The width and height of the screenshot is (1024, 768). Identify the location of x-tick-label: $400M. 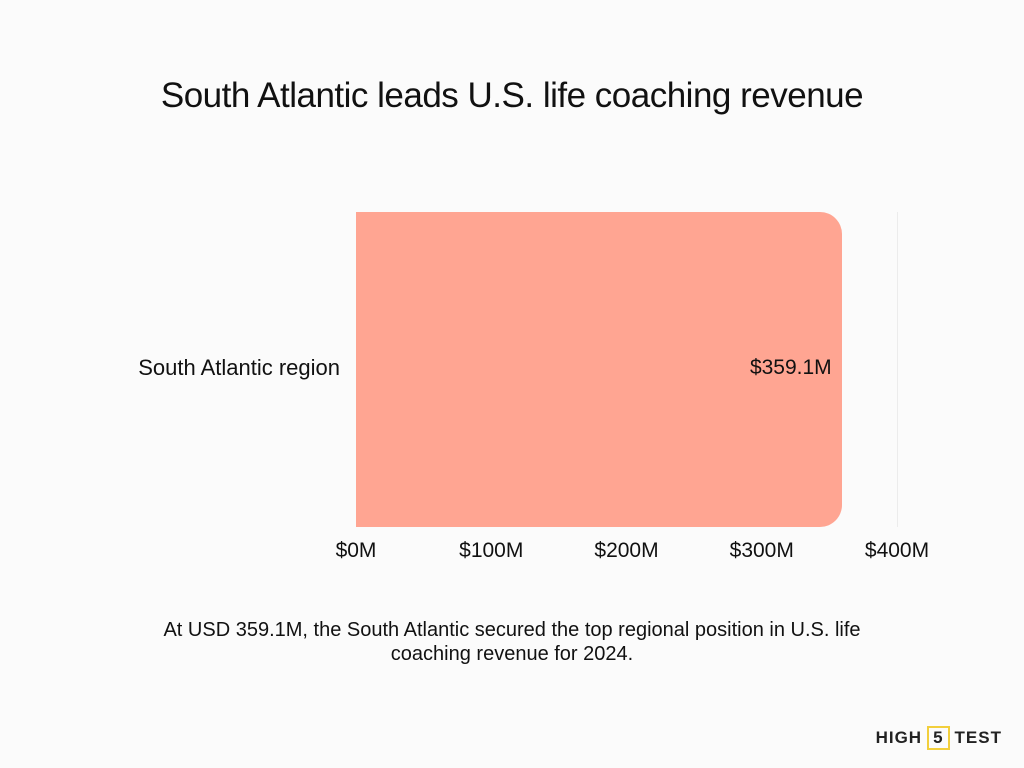
(897, 550).